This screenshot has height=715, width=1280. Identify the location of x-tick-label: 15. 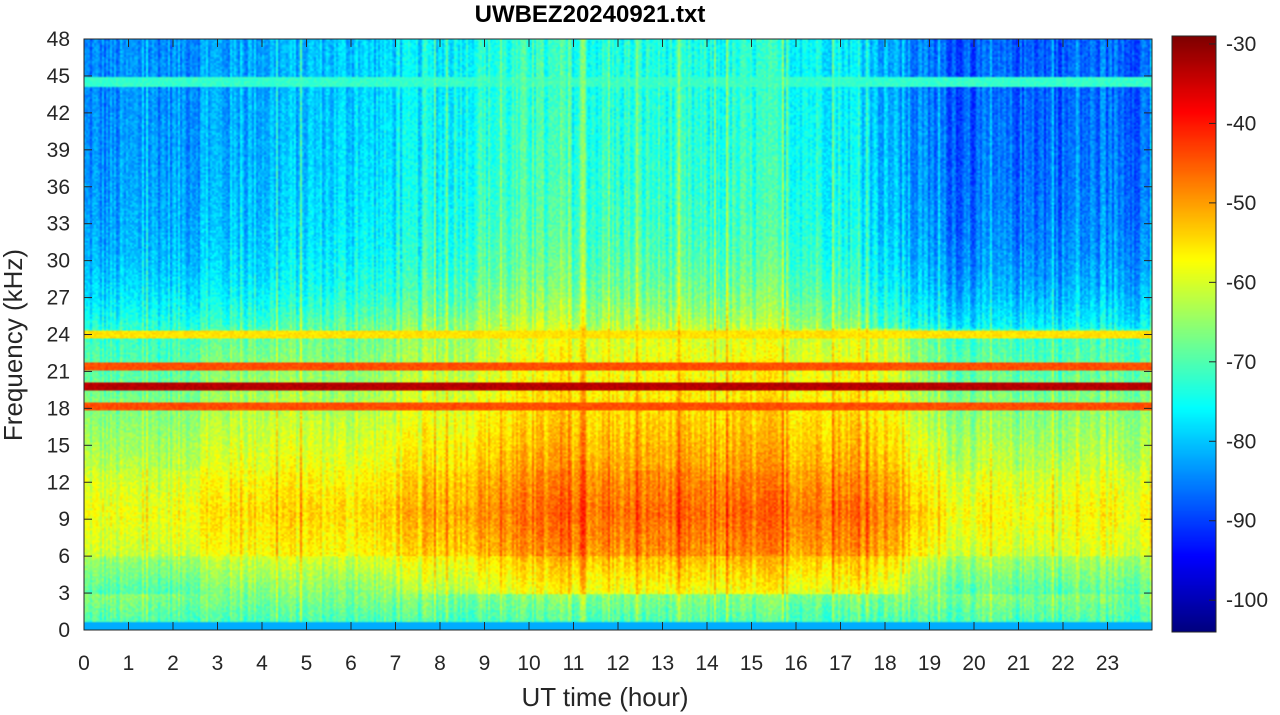
(751, 663).